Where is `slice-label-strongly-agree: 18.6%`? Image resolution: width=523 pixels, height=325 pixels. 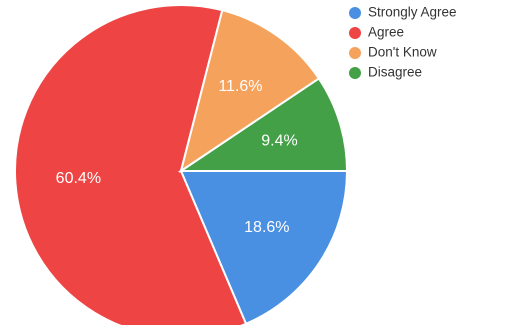 slice-label-strongly-agree: 18.6% is located at coordinates (266, 227).